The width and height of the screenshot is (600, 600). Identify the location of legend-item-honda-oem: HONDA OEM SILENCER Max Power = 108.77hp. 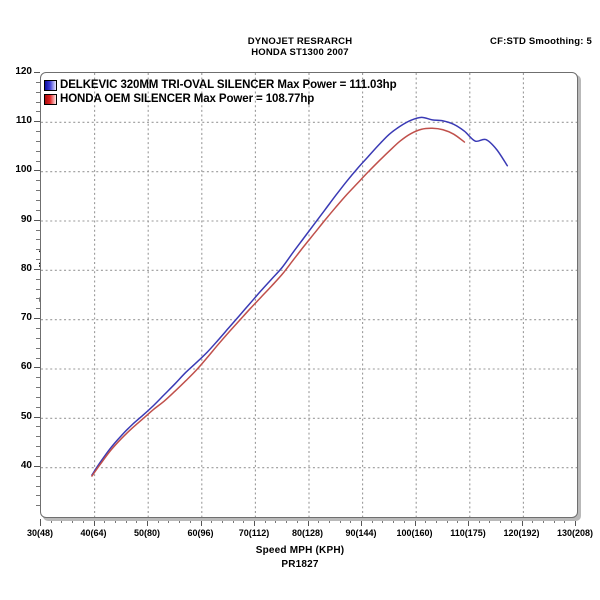
(220, 99).